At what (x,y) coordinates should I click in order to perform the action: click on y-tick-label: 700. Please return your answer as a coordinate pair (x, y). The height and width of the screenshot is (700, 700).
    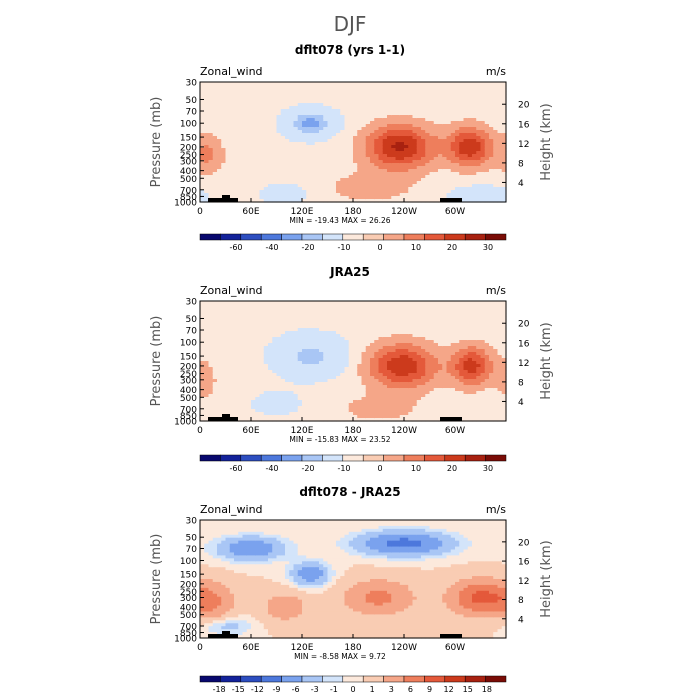
    Looking at the image, I should click on (188, 191).